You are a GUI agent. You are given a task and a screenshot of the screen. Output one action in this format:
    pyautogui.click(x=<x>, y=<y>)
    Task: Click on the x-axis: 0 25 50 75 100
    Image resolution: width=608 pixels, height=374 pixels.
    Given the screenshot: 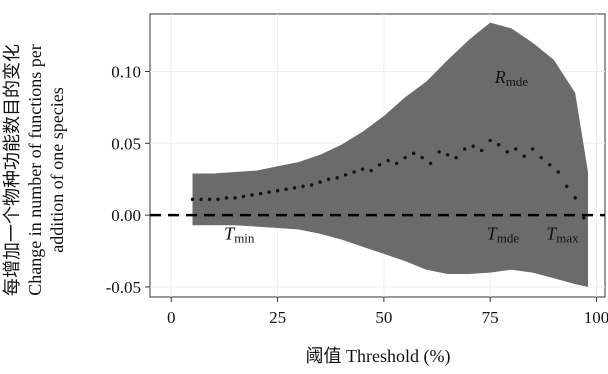 What is the action you would take?
    pyautogui.click(x=387, y=312)
    